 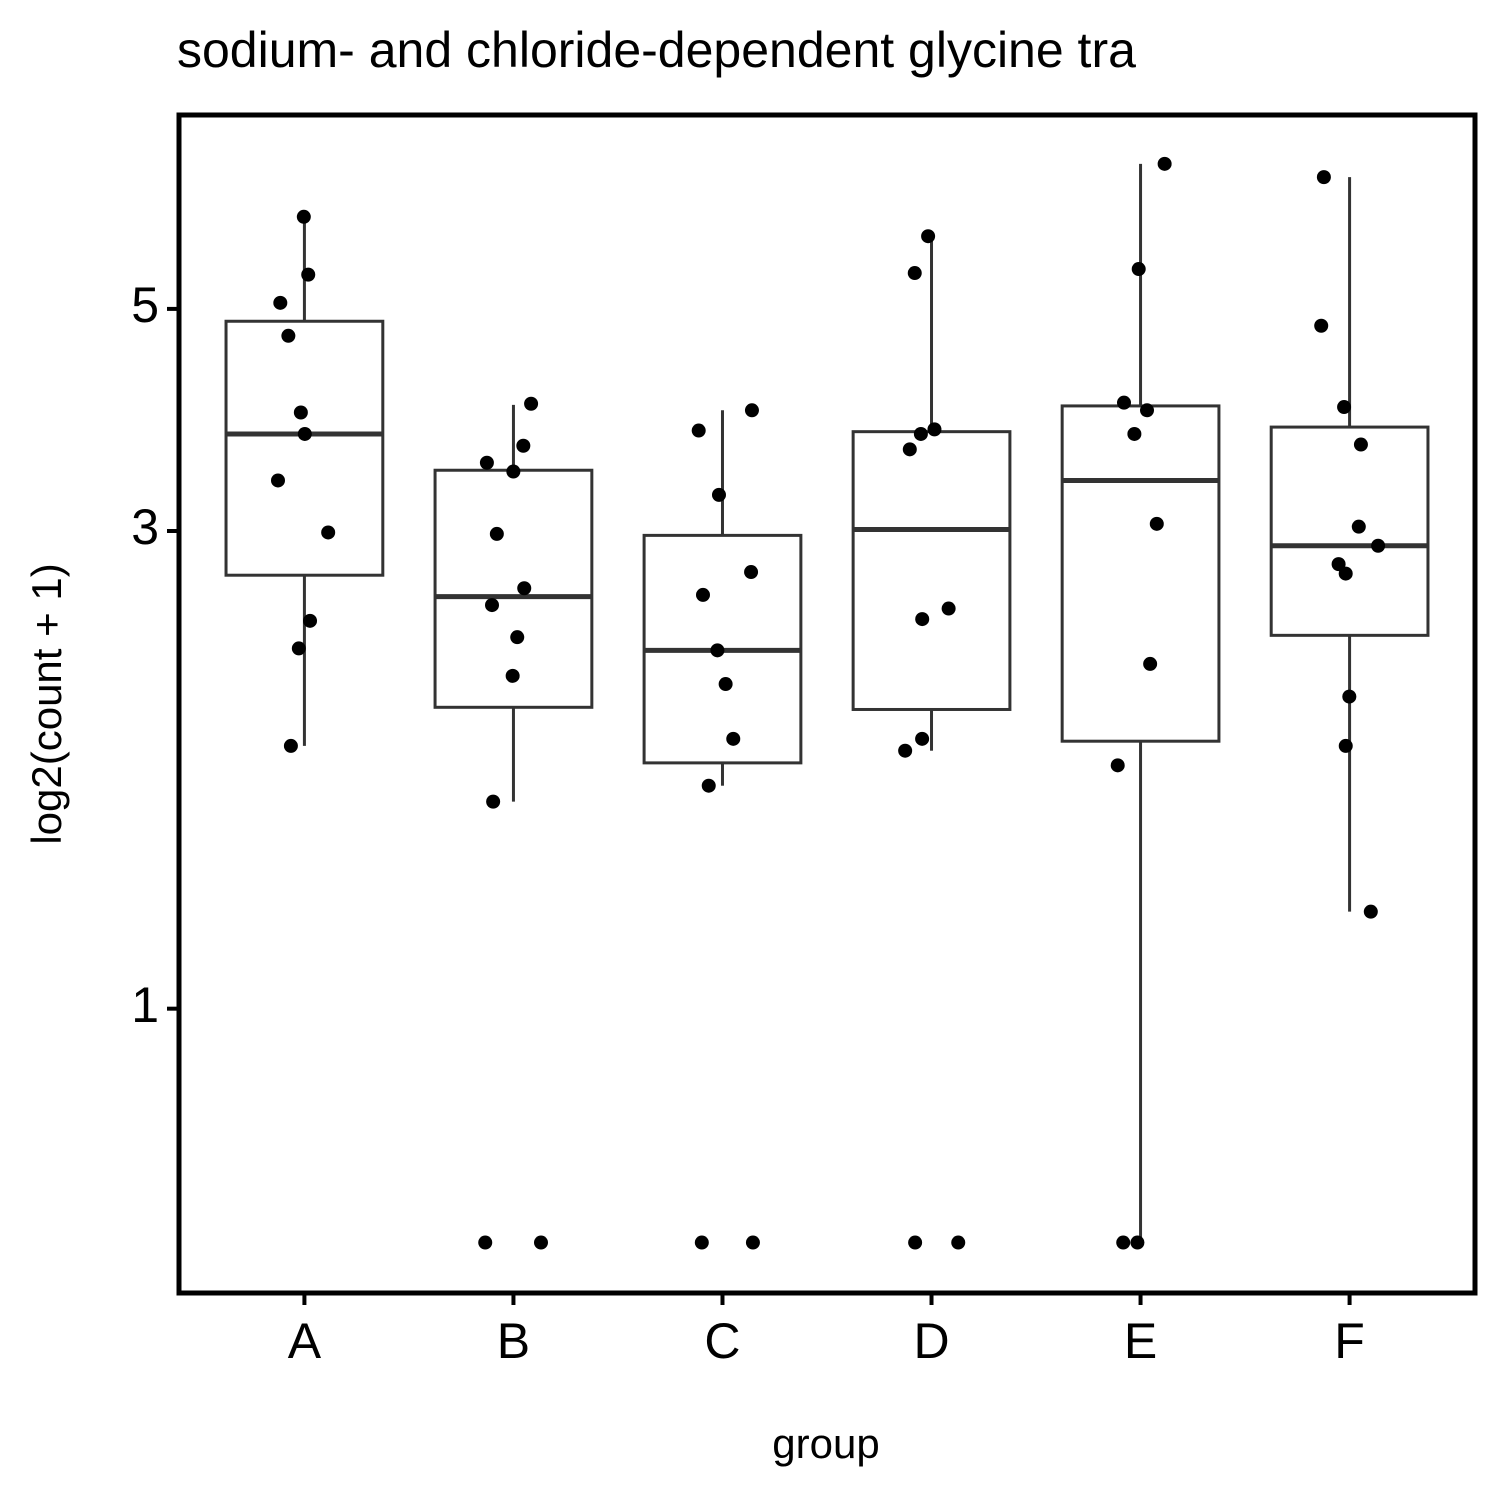 I want to click on x-tick-label: B, so click(x=513, y=1341).